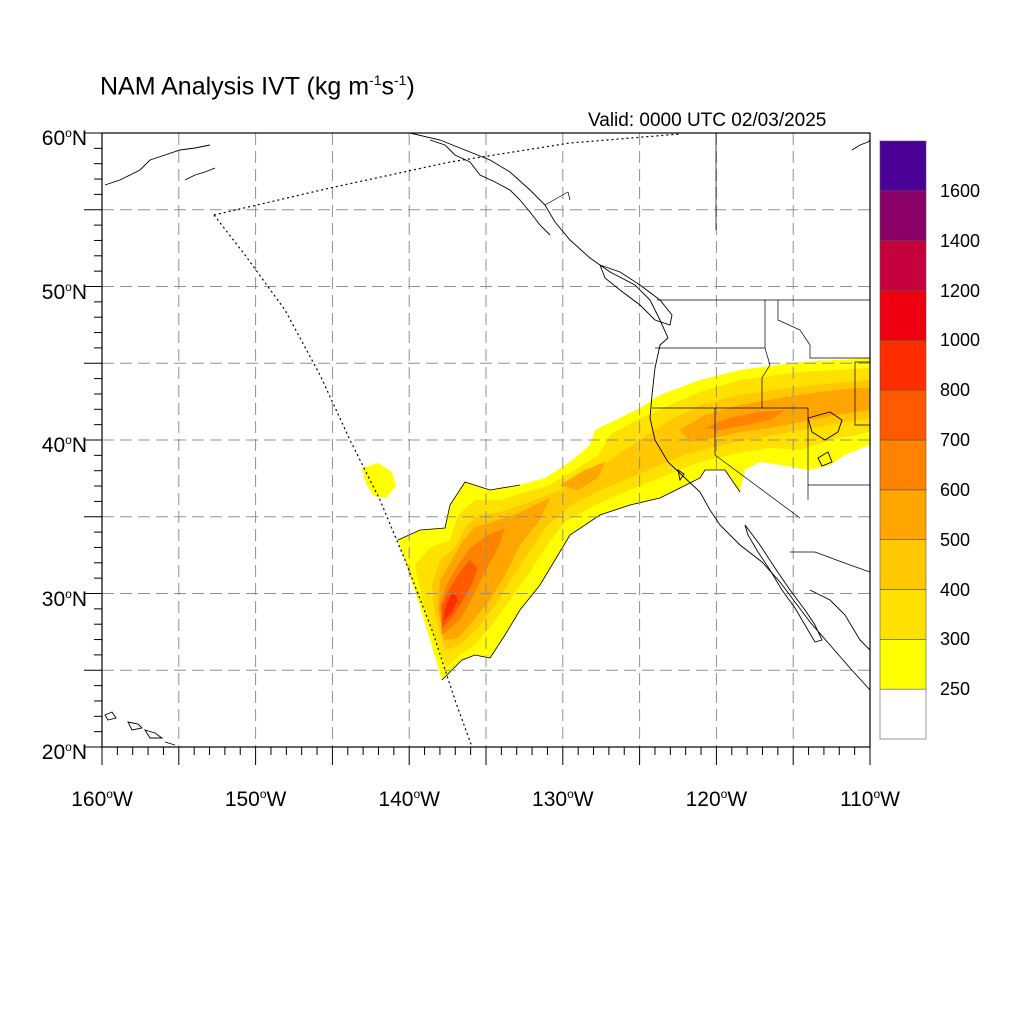  Describe the element at coordinates (636, 295) in the screenshot. I see `vancouver-island` at that location.